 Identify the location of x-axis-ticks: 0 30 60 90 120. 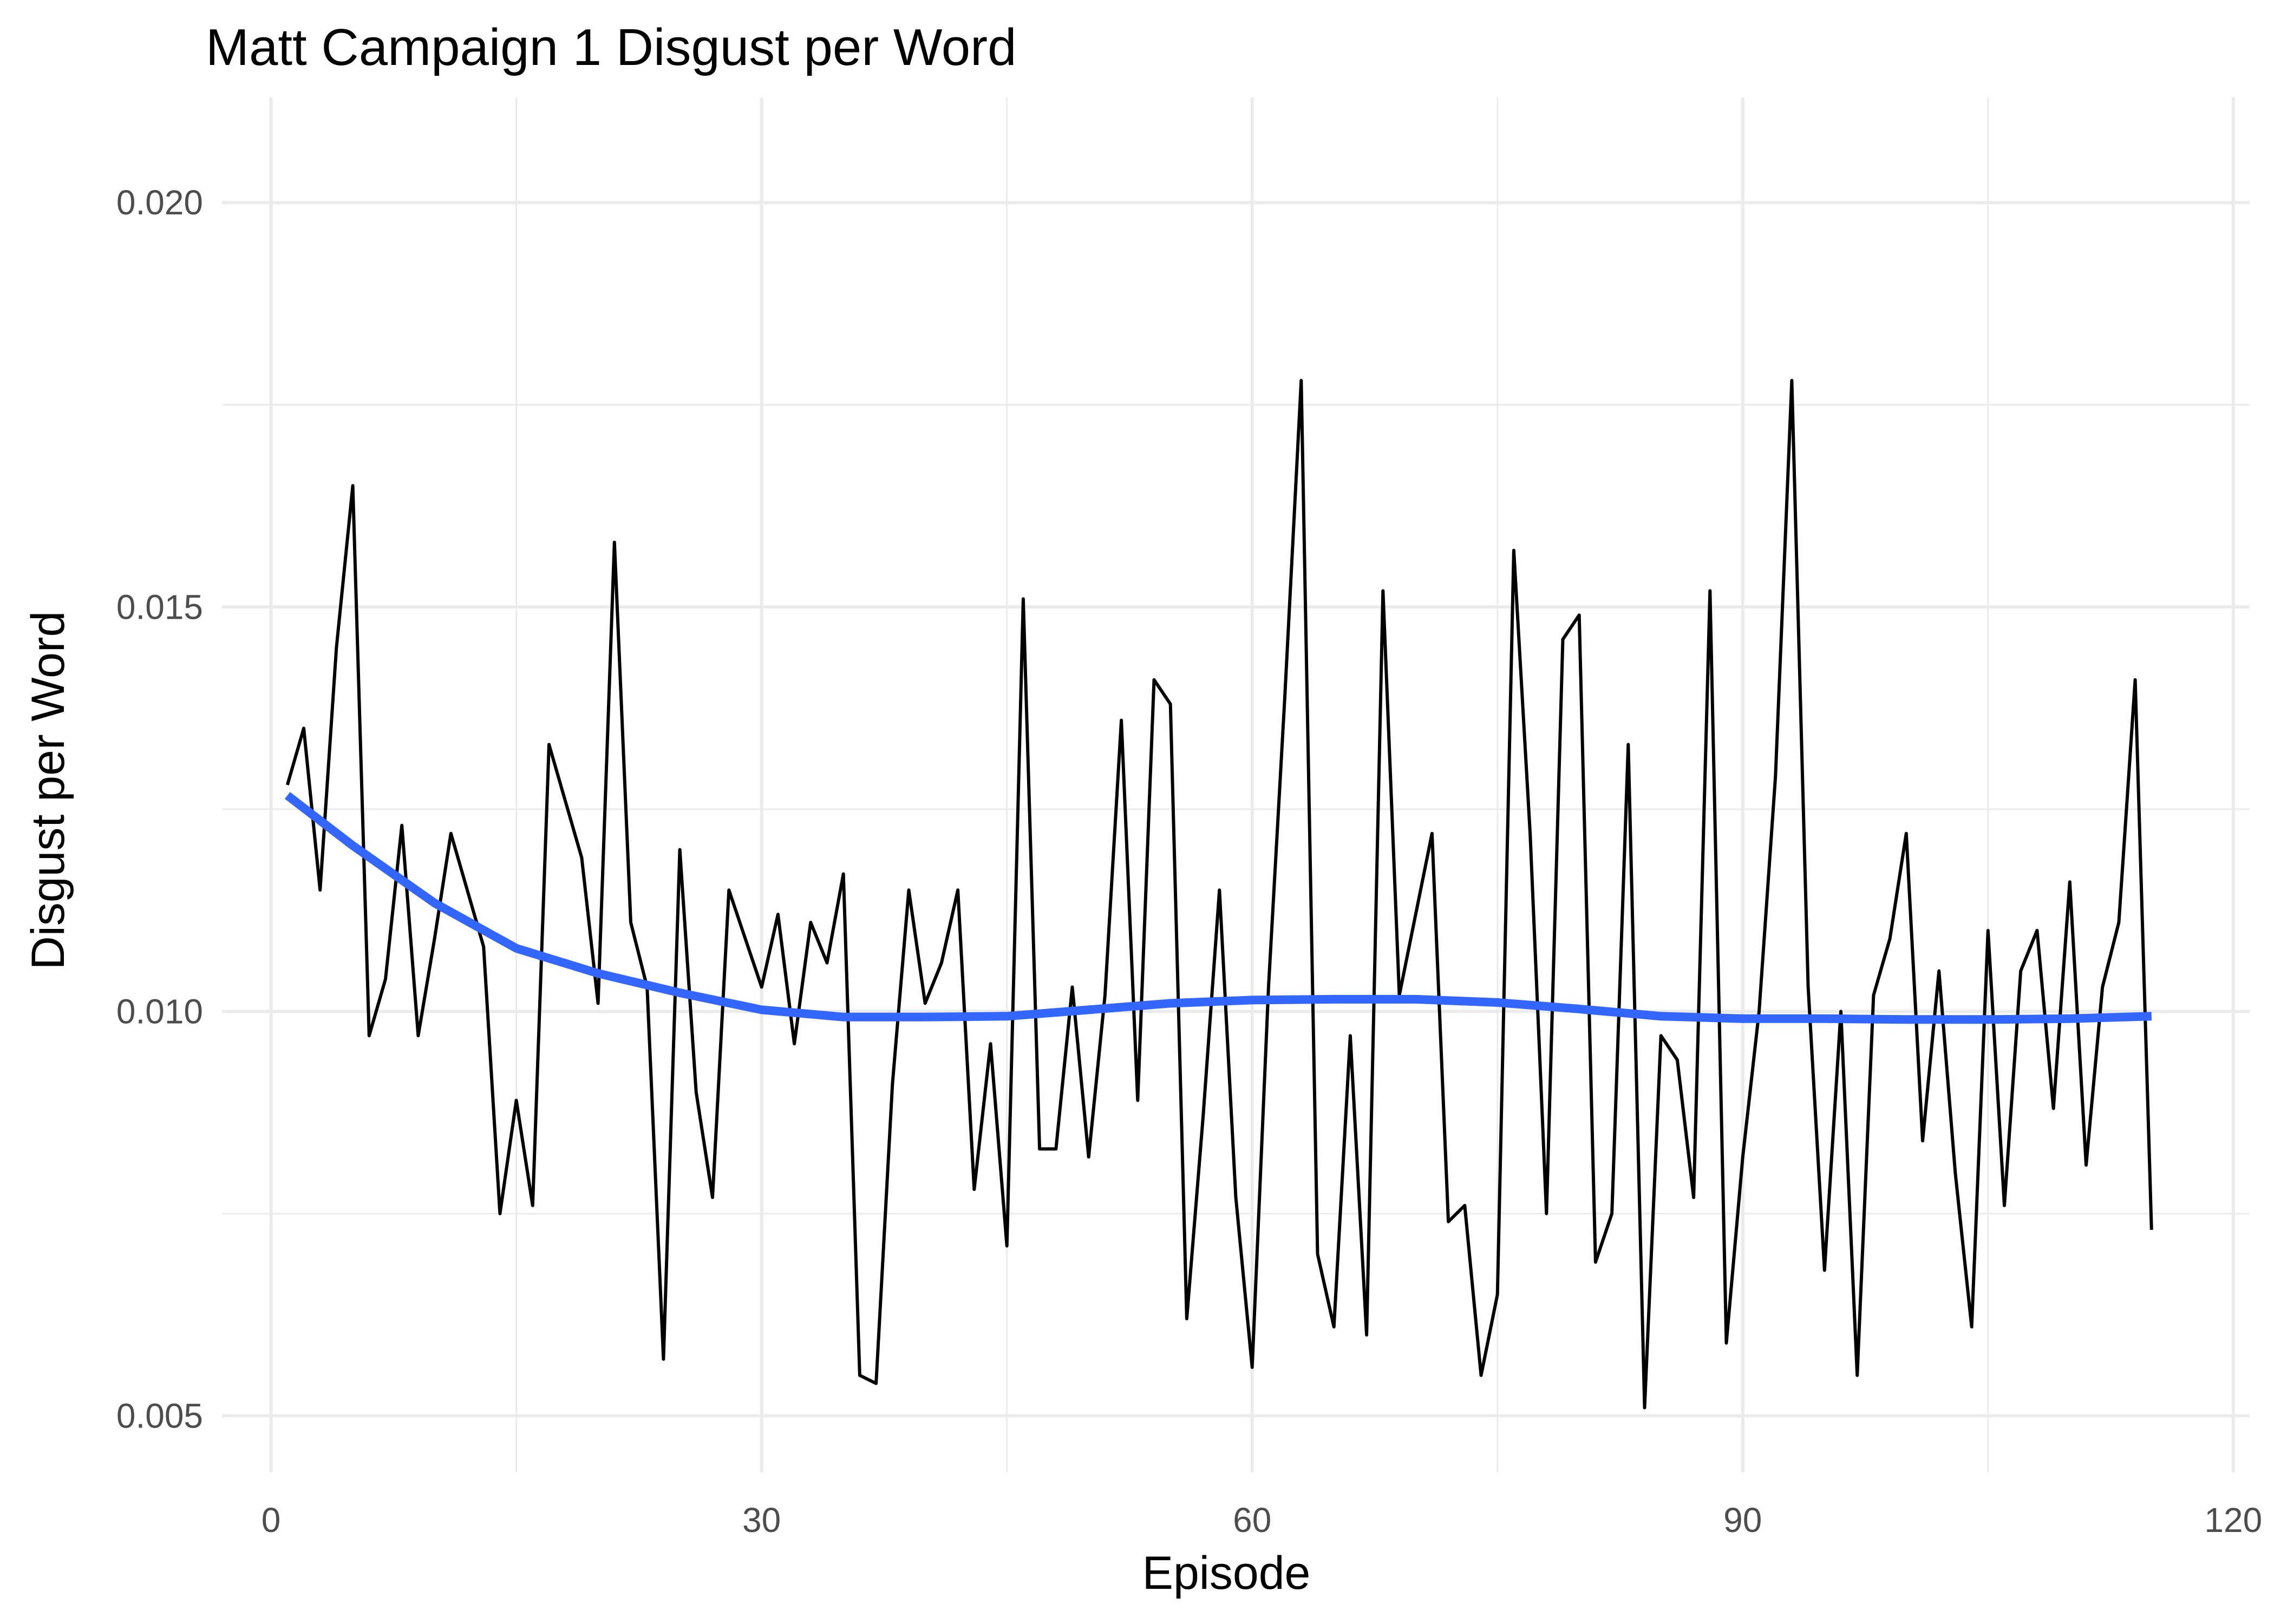
(1262, 1520).